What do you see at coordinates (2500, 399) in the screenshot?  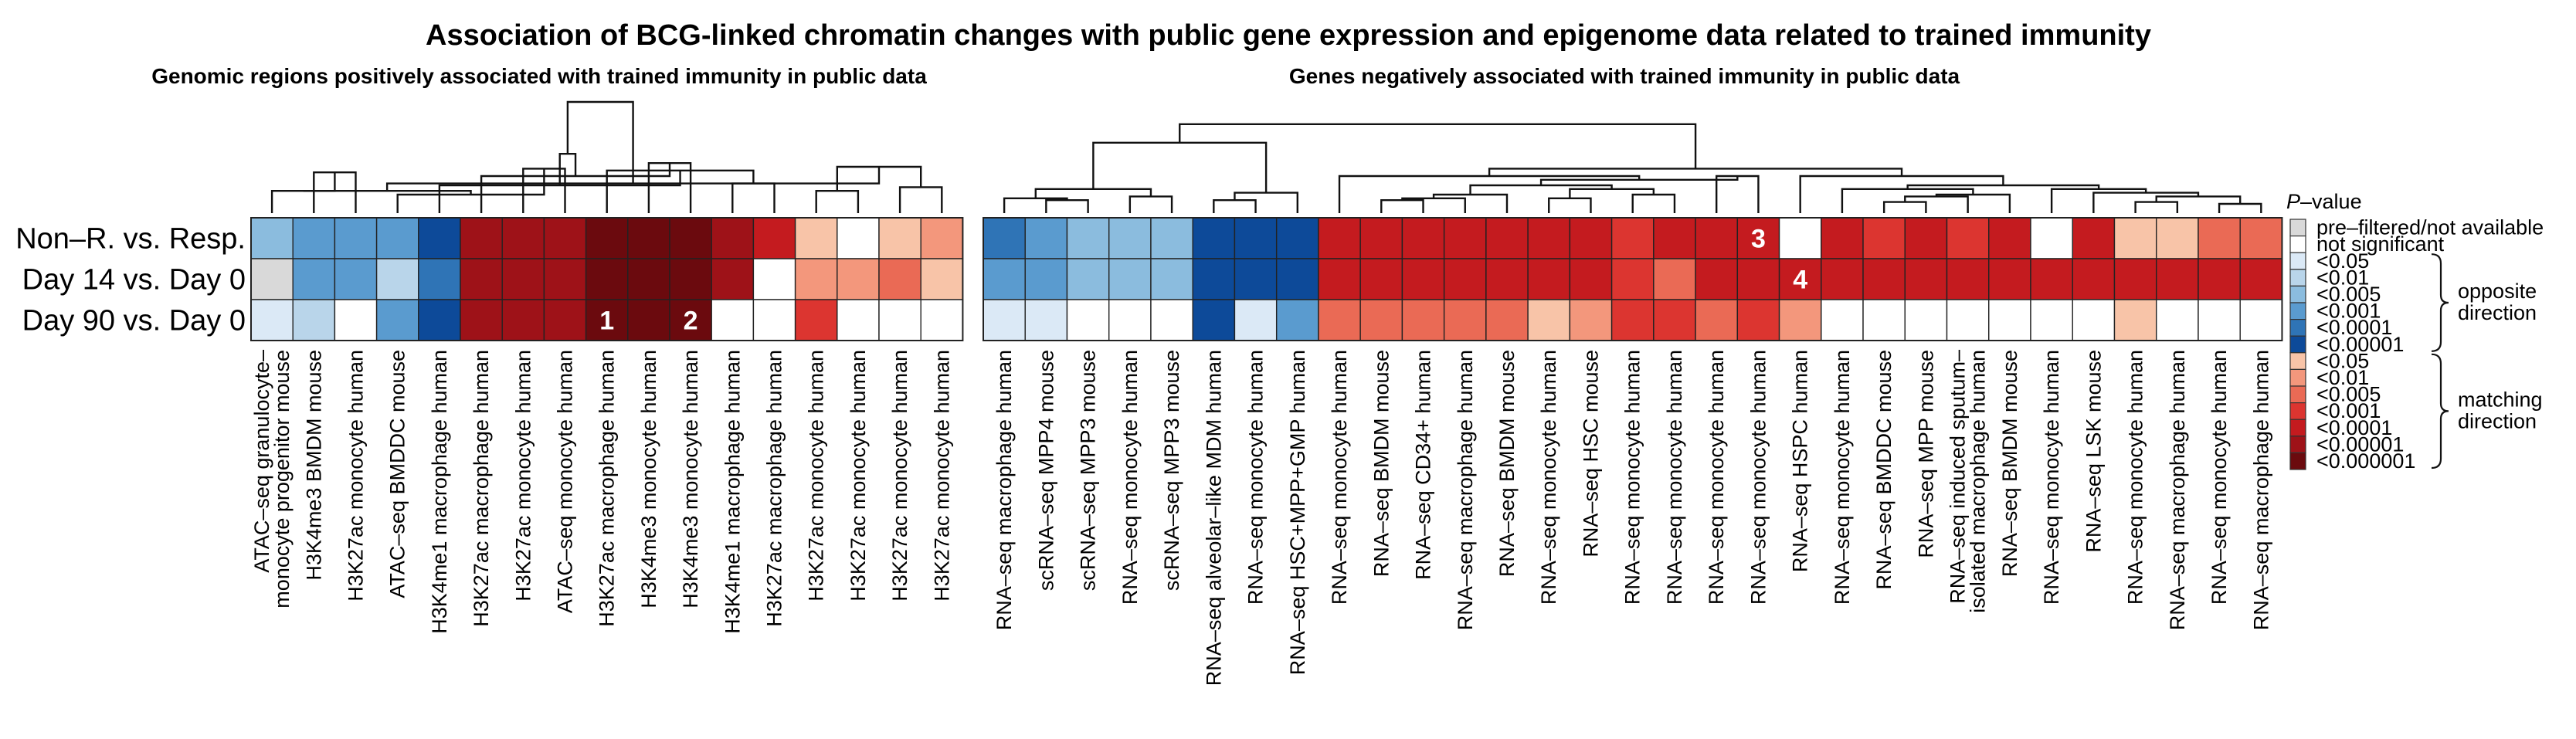 I see `legend-bracket-label: matching` at bounding box center [2500, 399].